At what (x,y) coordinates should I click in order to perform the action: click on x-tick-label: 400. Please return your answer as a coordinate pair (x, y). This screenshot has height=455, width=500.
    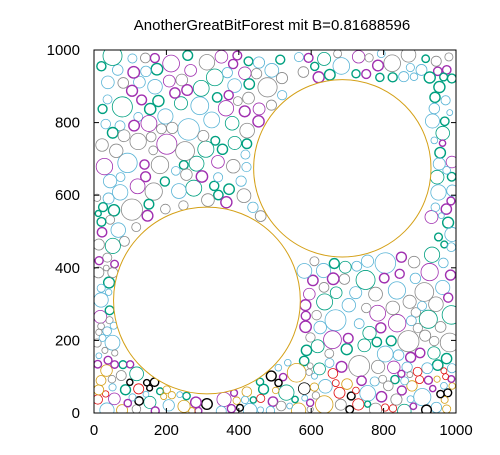
    Looking at the image, I should click on (238, 430).